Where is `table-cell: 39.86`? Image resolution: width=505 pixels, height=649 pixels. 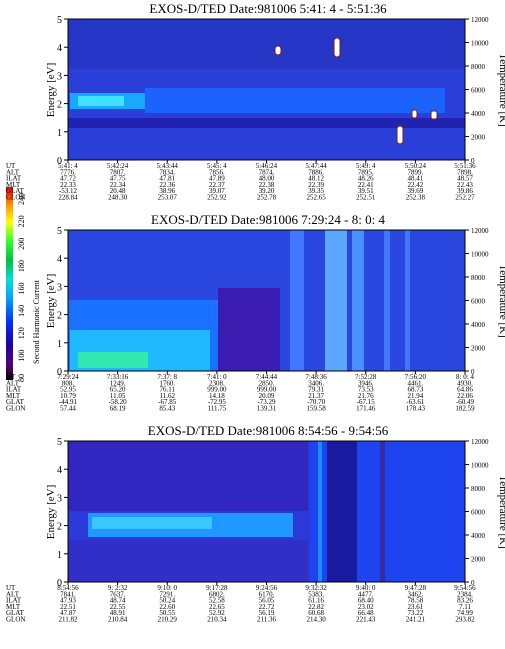 table-cell: 39.86 is located at coordinates (465, 191).